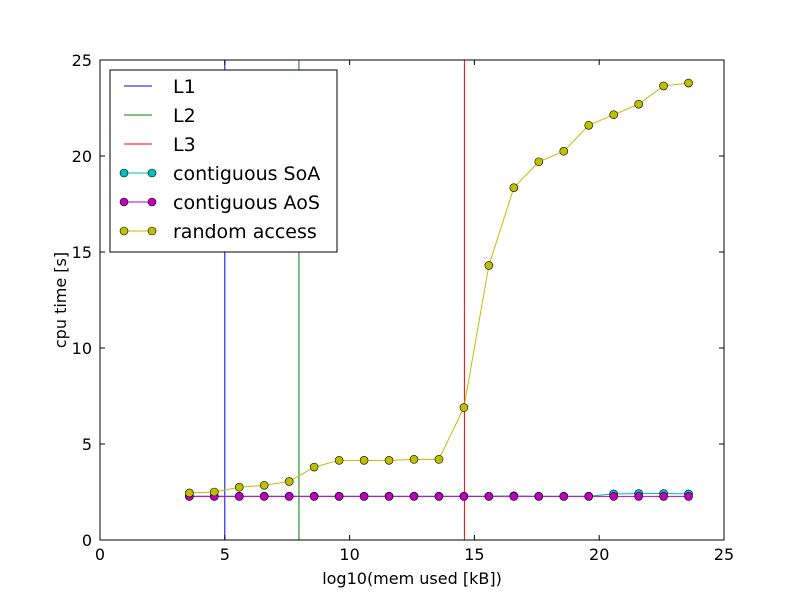  What do you see at coordinates (87, 540) in the screenshot?
I see `y-tick-label: 0` at bounding box center [87, 540].